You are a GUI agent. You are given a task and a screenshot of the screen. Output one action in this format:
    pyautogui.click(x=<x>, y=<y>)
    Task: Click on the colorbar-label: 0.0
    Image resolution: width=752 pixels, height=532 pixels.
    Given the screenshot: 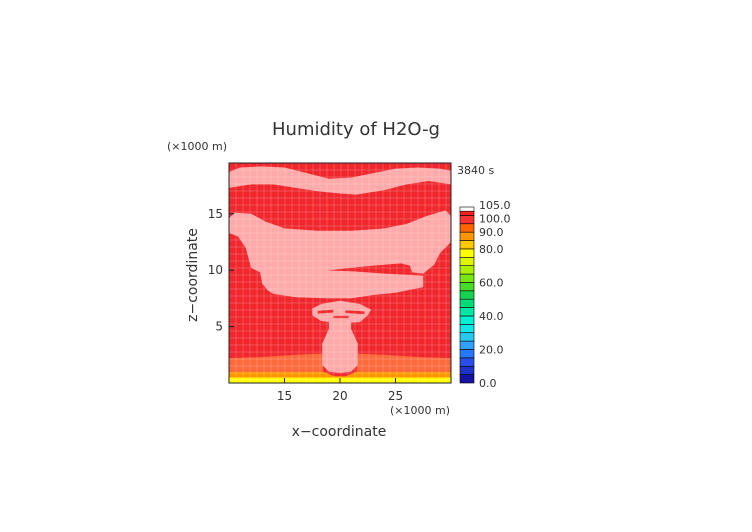 What is the action you would take?
    pyautogui.click(x=488, y=383)
    